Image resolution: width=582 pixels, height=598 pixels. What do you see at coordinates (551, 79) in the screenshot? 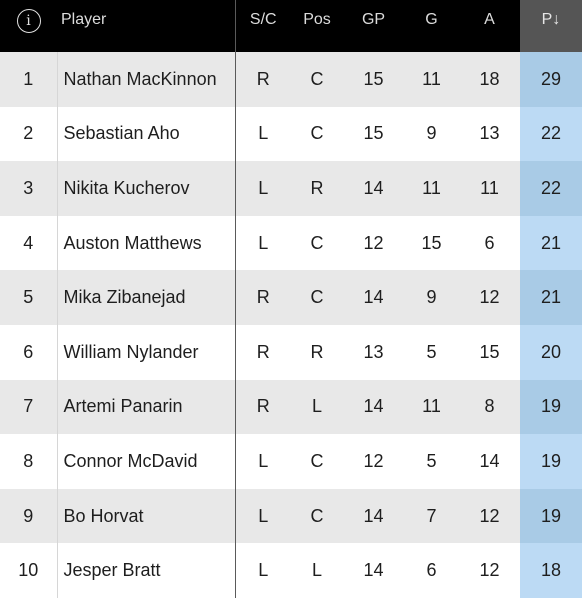
I see `points-cell: 29` at bounding box center [551, 79].